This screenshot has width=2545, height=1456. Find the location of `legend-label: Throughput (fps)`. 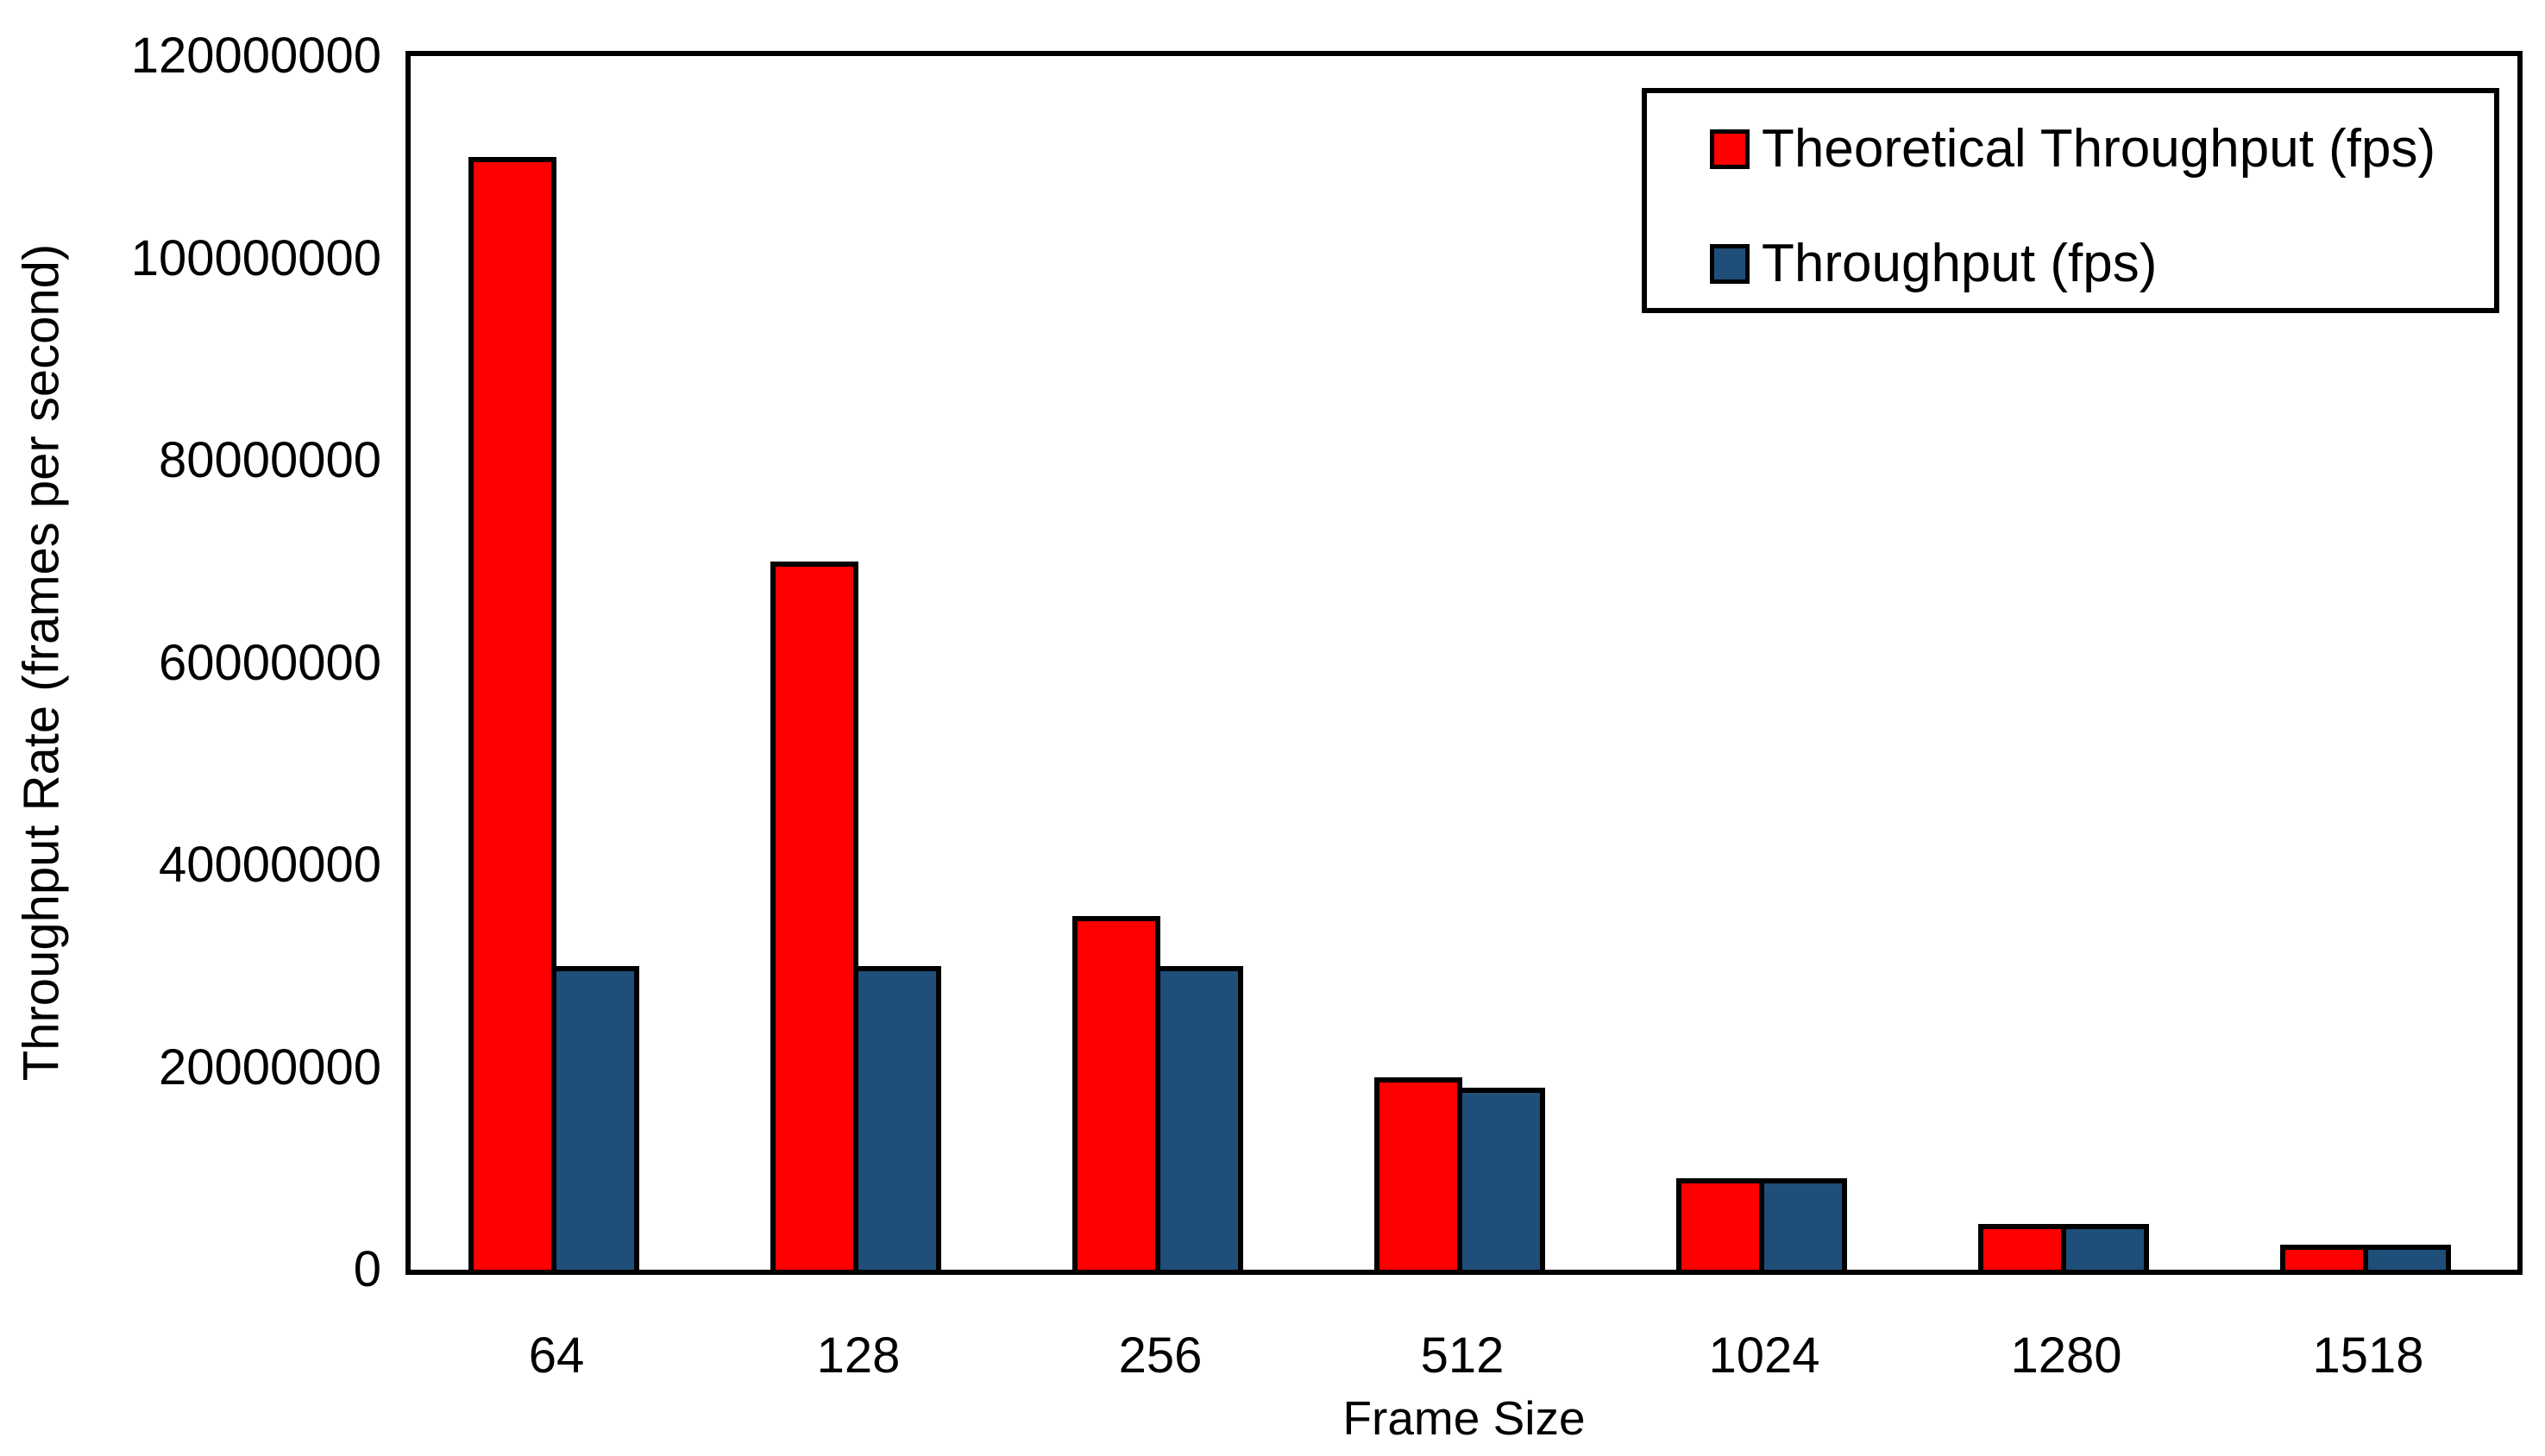

legend-label: Throughput (fps) is located at coordinates (1960, 264).